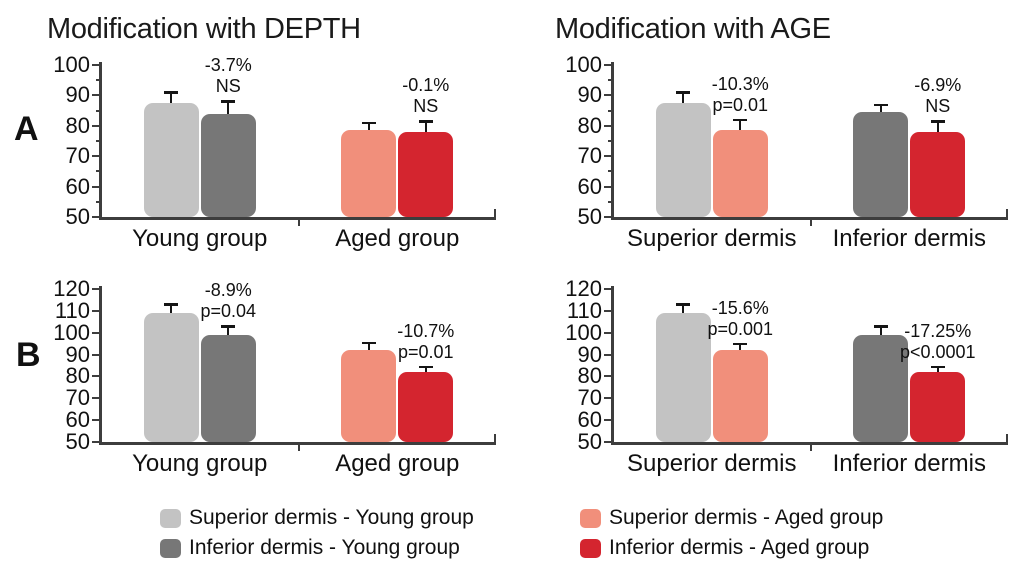 The height and width of the screenshot is (581, 1024). Describe the element at coordinates (583, 64) in the screenshot. I see `y-tick-label: 100` at that location.